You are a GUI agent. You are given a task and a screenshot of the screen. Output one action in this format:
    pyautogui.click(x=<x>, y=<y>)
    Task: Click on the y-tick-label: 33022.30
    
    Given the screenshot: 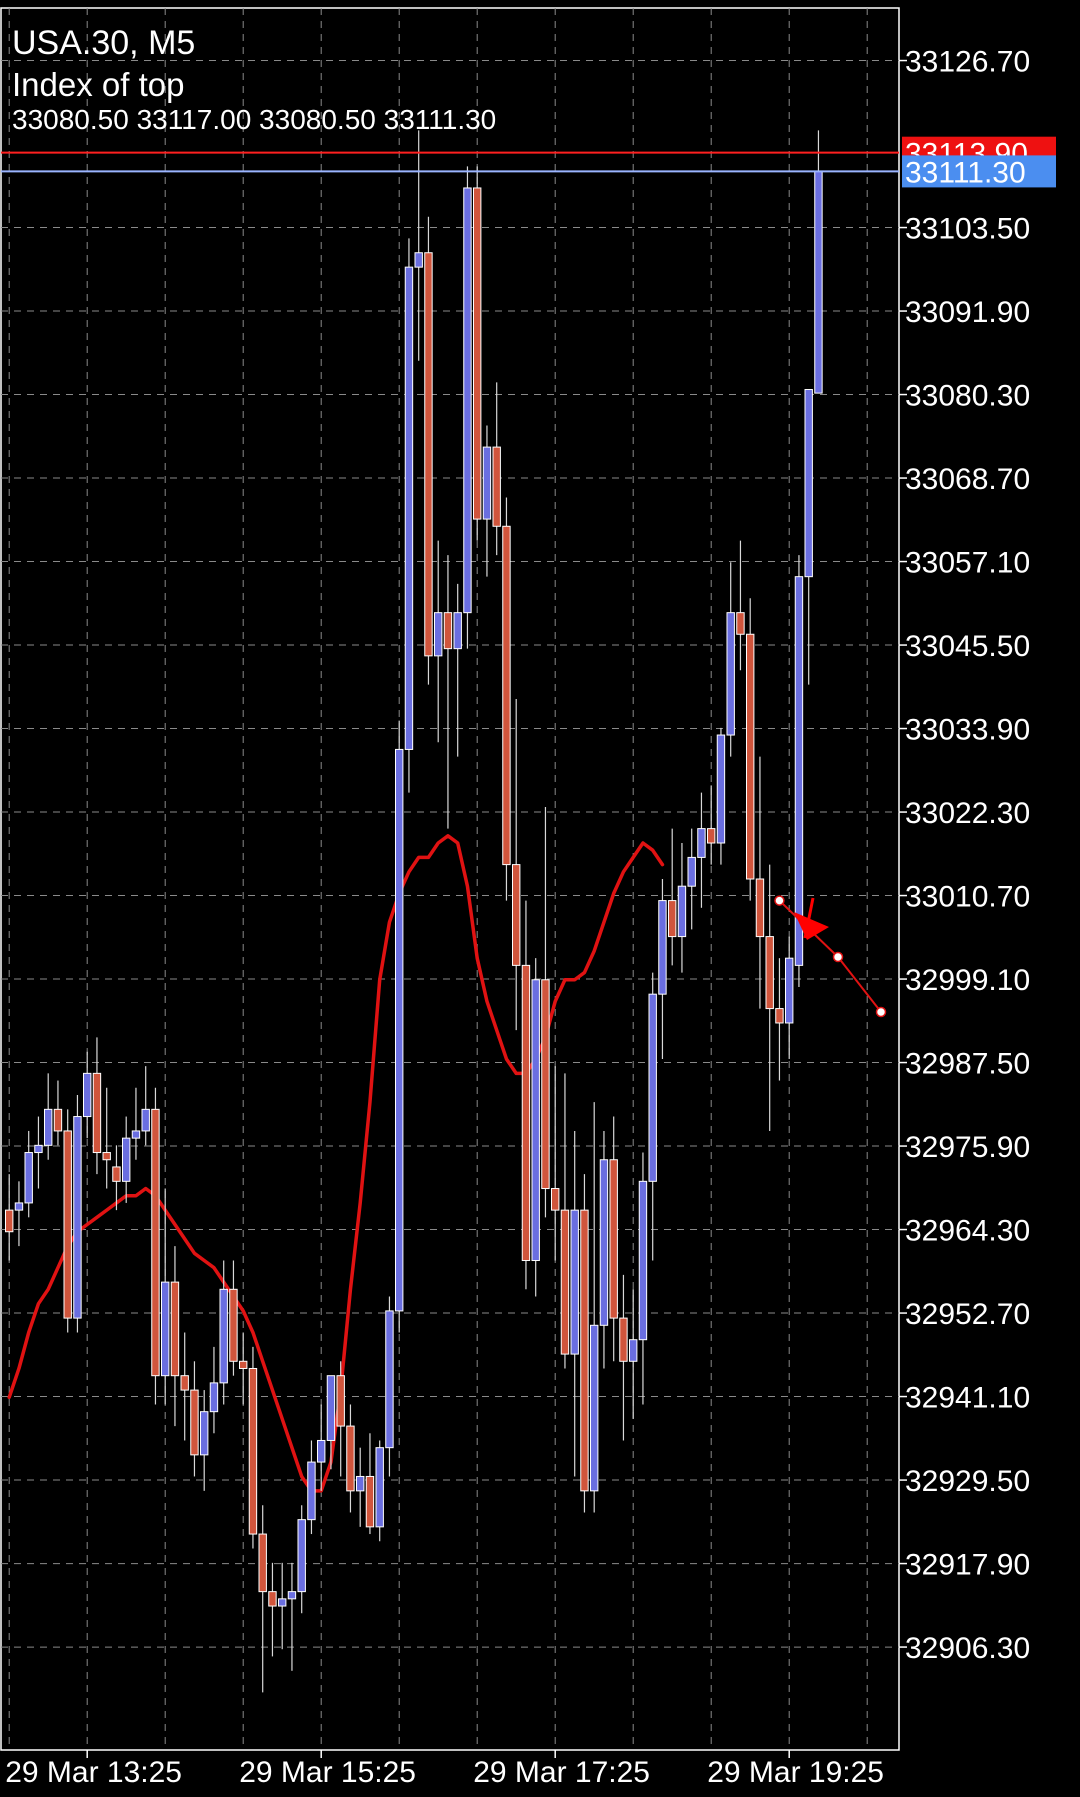 What is the action you would take?
    pyautogui.click(x=967, y=813)
    